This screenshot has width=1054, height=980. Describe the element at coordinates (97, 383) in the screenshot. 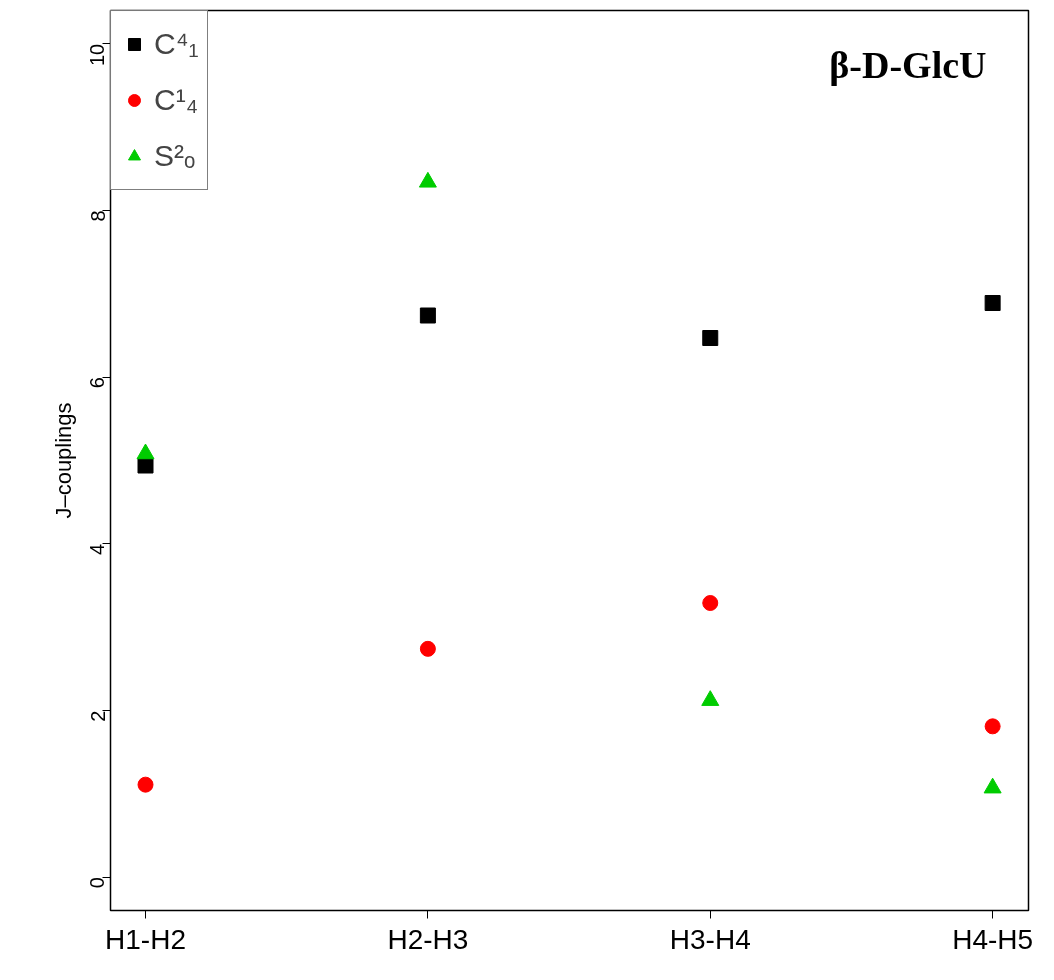

I see `y-tick-label: 6` at that location.